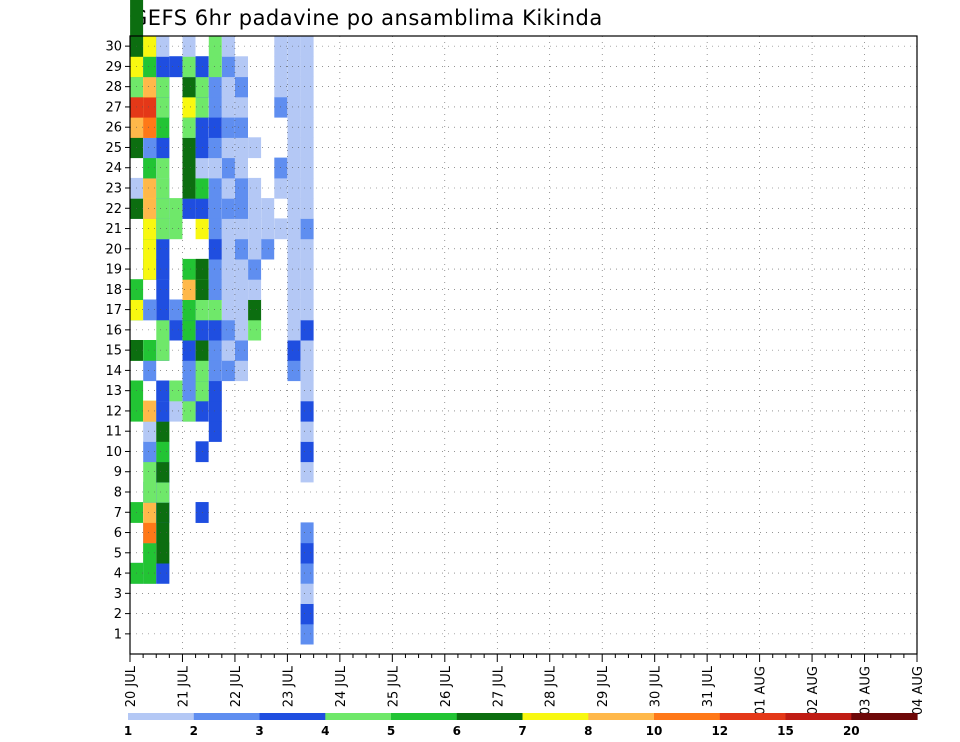  I want to click on y-tick-label: 13, so click(113, 391).